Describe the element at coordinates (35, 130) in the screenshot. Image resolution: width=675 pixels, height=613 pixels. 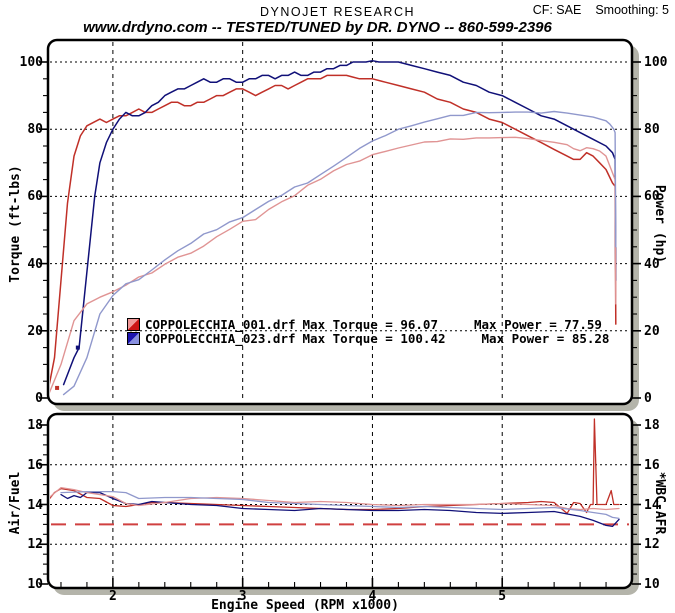
I see `torque-tick-label: 80` at that location.